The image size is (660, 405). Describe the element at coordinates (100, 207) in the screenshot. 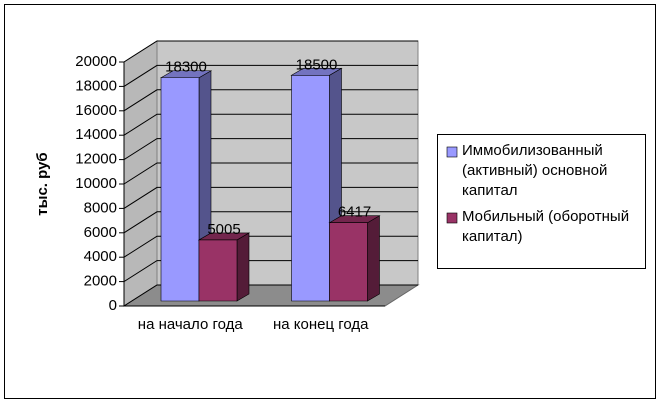

I see `y-tick-label: 8000` at that location.